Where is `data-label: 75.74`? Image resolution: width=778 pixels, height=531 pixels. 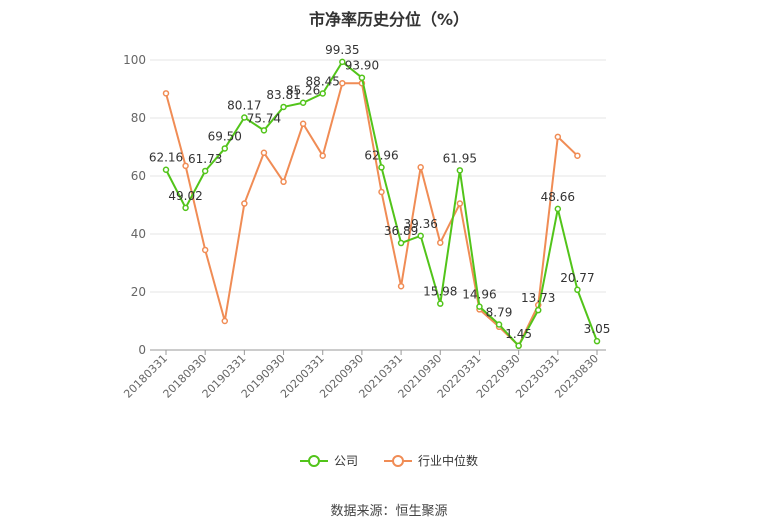 data-label: 75.74 is located at coordinates (264, 118).